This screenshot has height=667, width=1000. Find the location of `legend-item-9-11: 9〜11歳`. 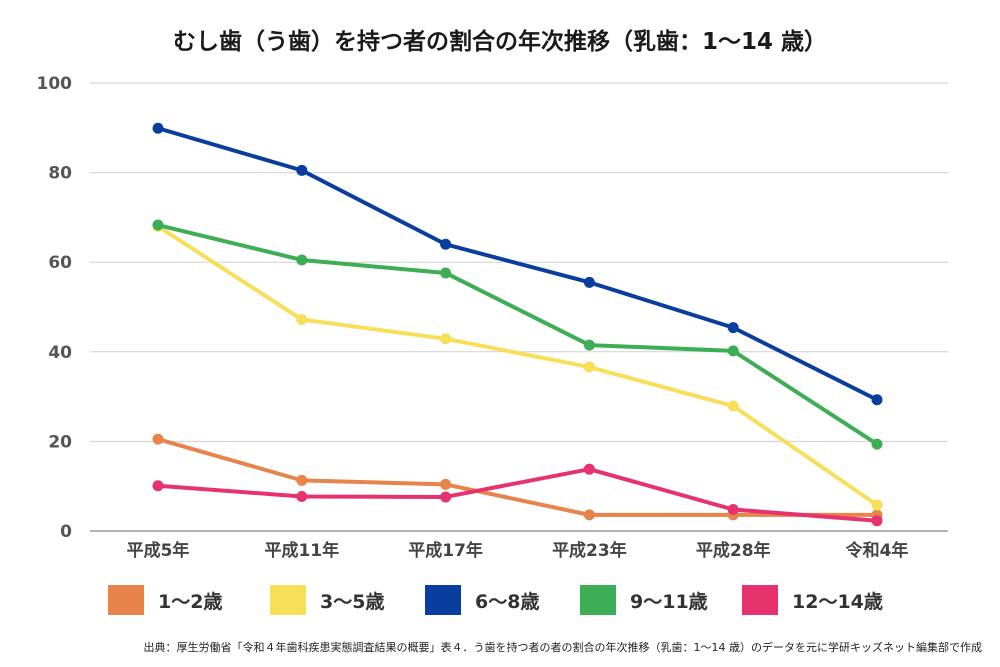

legend-item-9-11: 9〜11歳 is located at coordinates (644, 600).